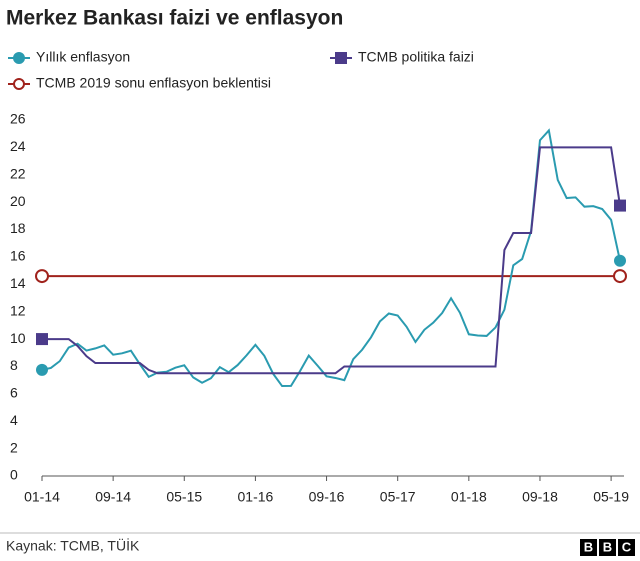 Image resolution: width=640 pixels, height=561 pixels. Describe the element at coordinates (14, 447) in the screenshot. I see `y-tick-label: 2` at that location.